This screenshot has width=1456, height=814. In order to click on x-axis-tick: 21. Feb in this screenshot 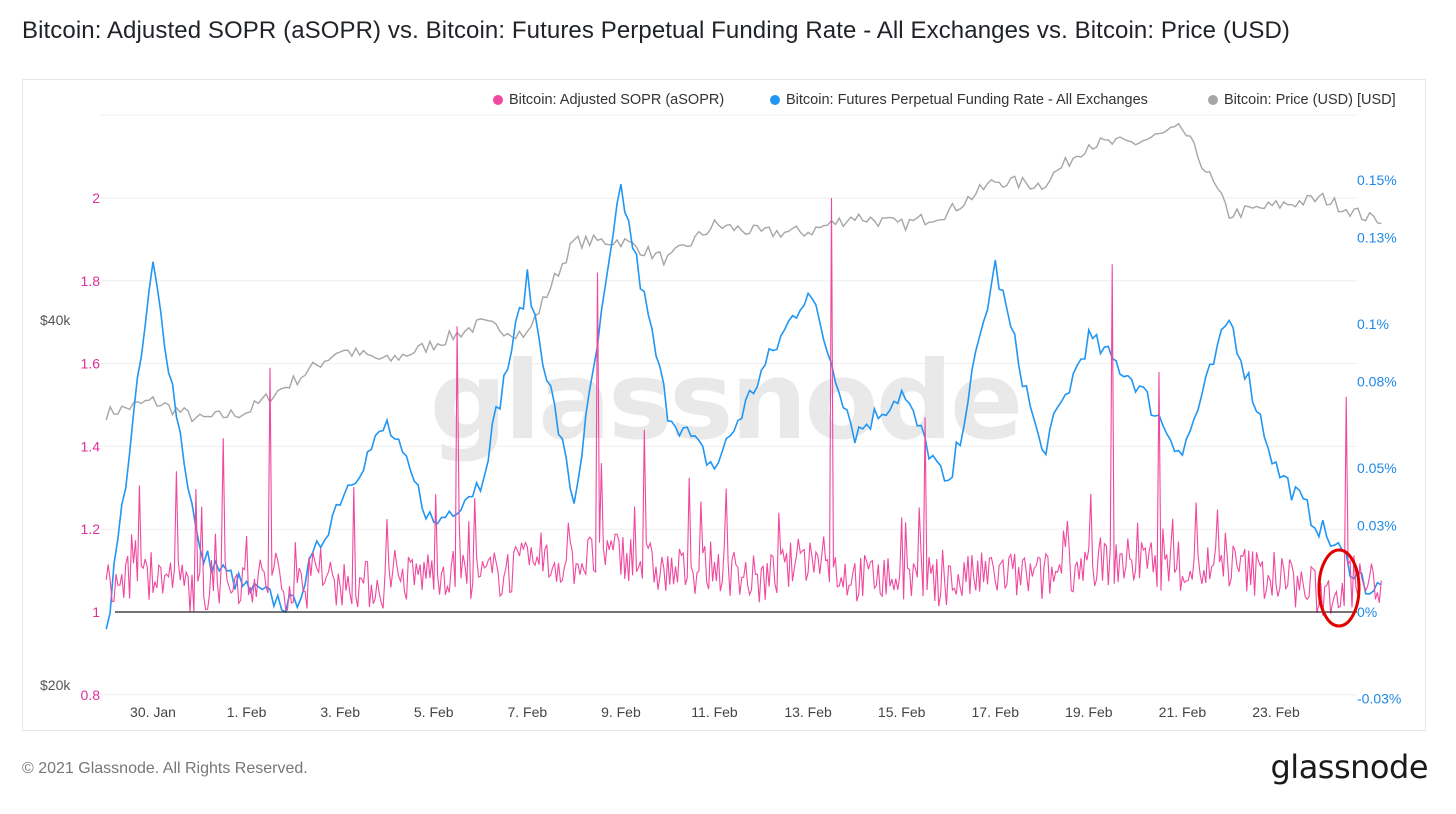, I will do `click(1183, 712)`.